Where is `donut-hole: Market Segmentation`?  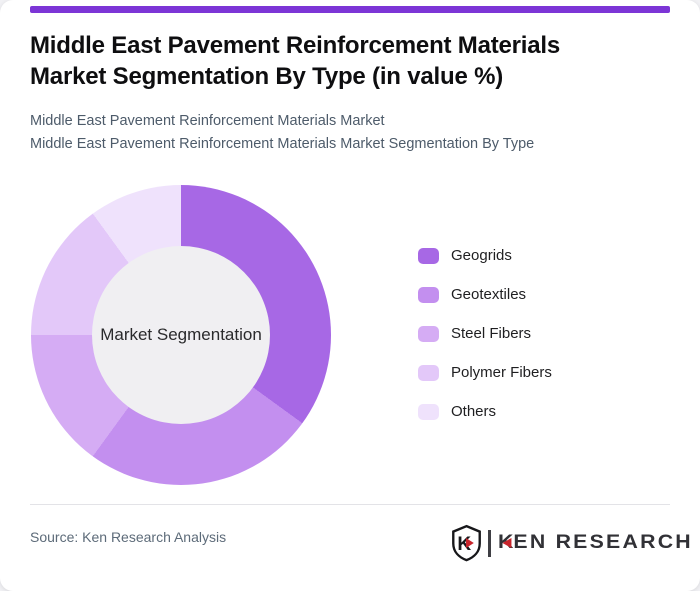
donut-hole: Market Segmentation is located at coordinates (181, 335).